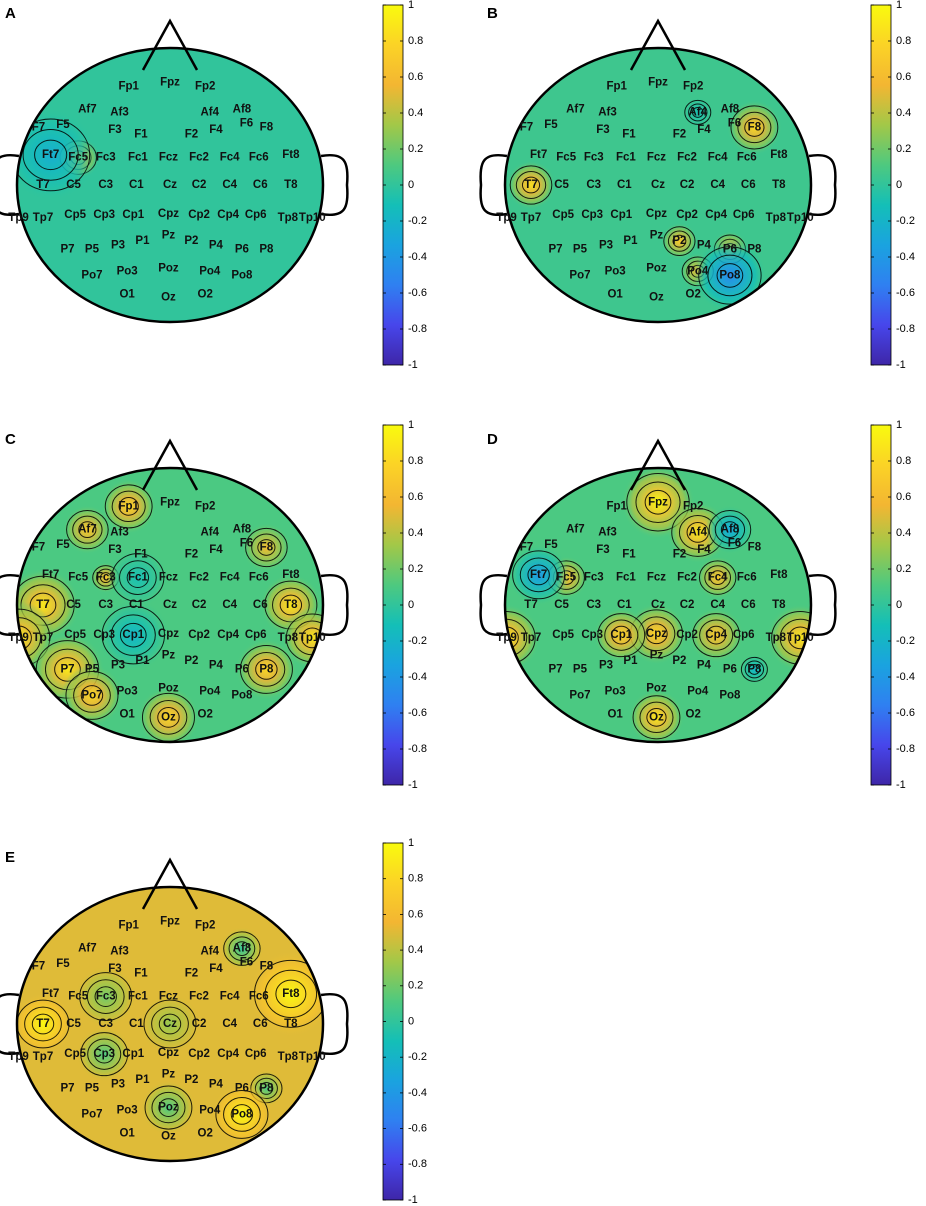 Image resolution: width=926 pixels, height=1206 pixels. I want to click on source-blob-poz, so click(168, 1108).